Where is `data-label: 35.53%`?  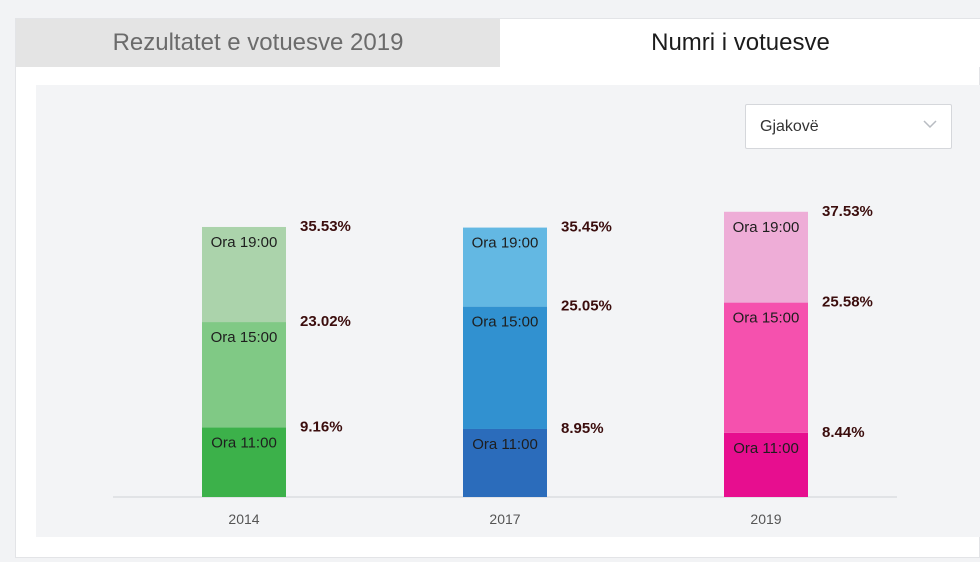 data-label: 35.53% is located at coordinates (325, 226).